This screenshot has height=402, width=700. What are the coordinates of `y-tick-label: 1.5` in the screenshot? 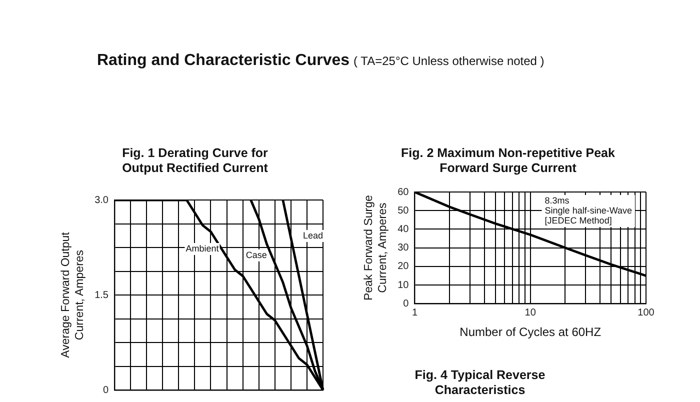 It's located at (101, 295).